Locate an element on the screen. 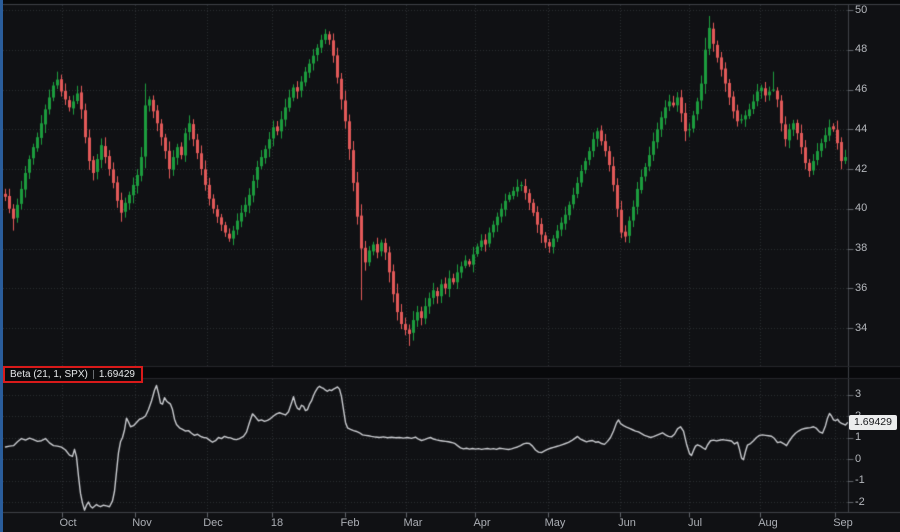 This screenshot has height=532, width=900. time-axis-label: Mar is located at coordinates (413, 523).